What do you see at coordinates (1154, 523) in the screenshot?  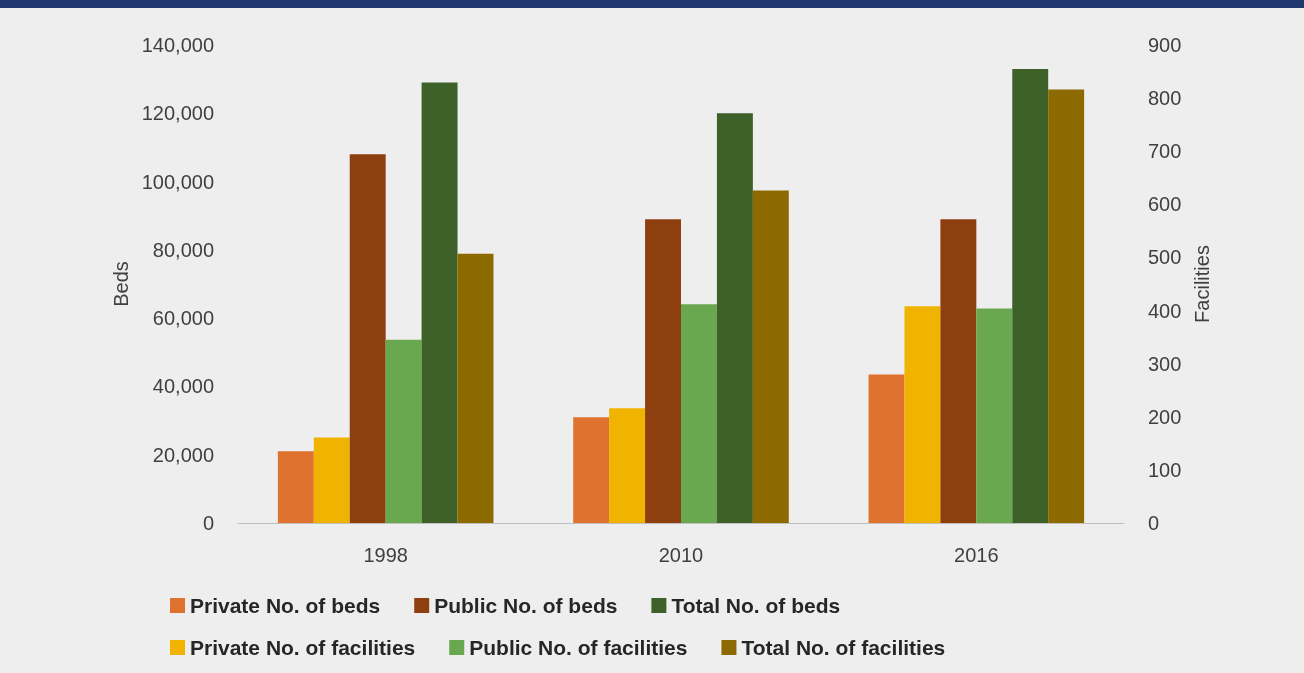 I see `y2-tick-label: 0` at bounding box center [1154, 523].